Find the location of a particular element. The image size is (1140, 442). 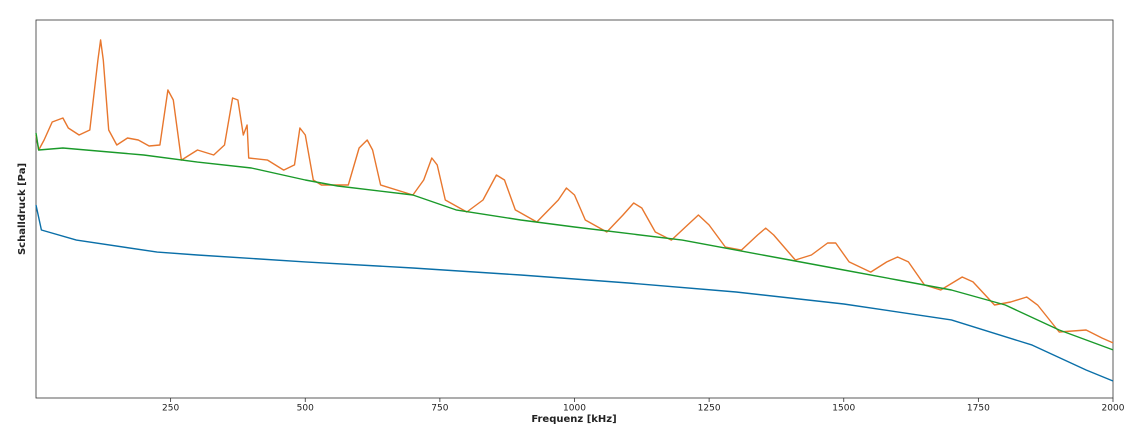

x-tick-label: 1250 is located at coordinates (709, 409).